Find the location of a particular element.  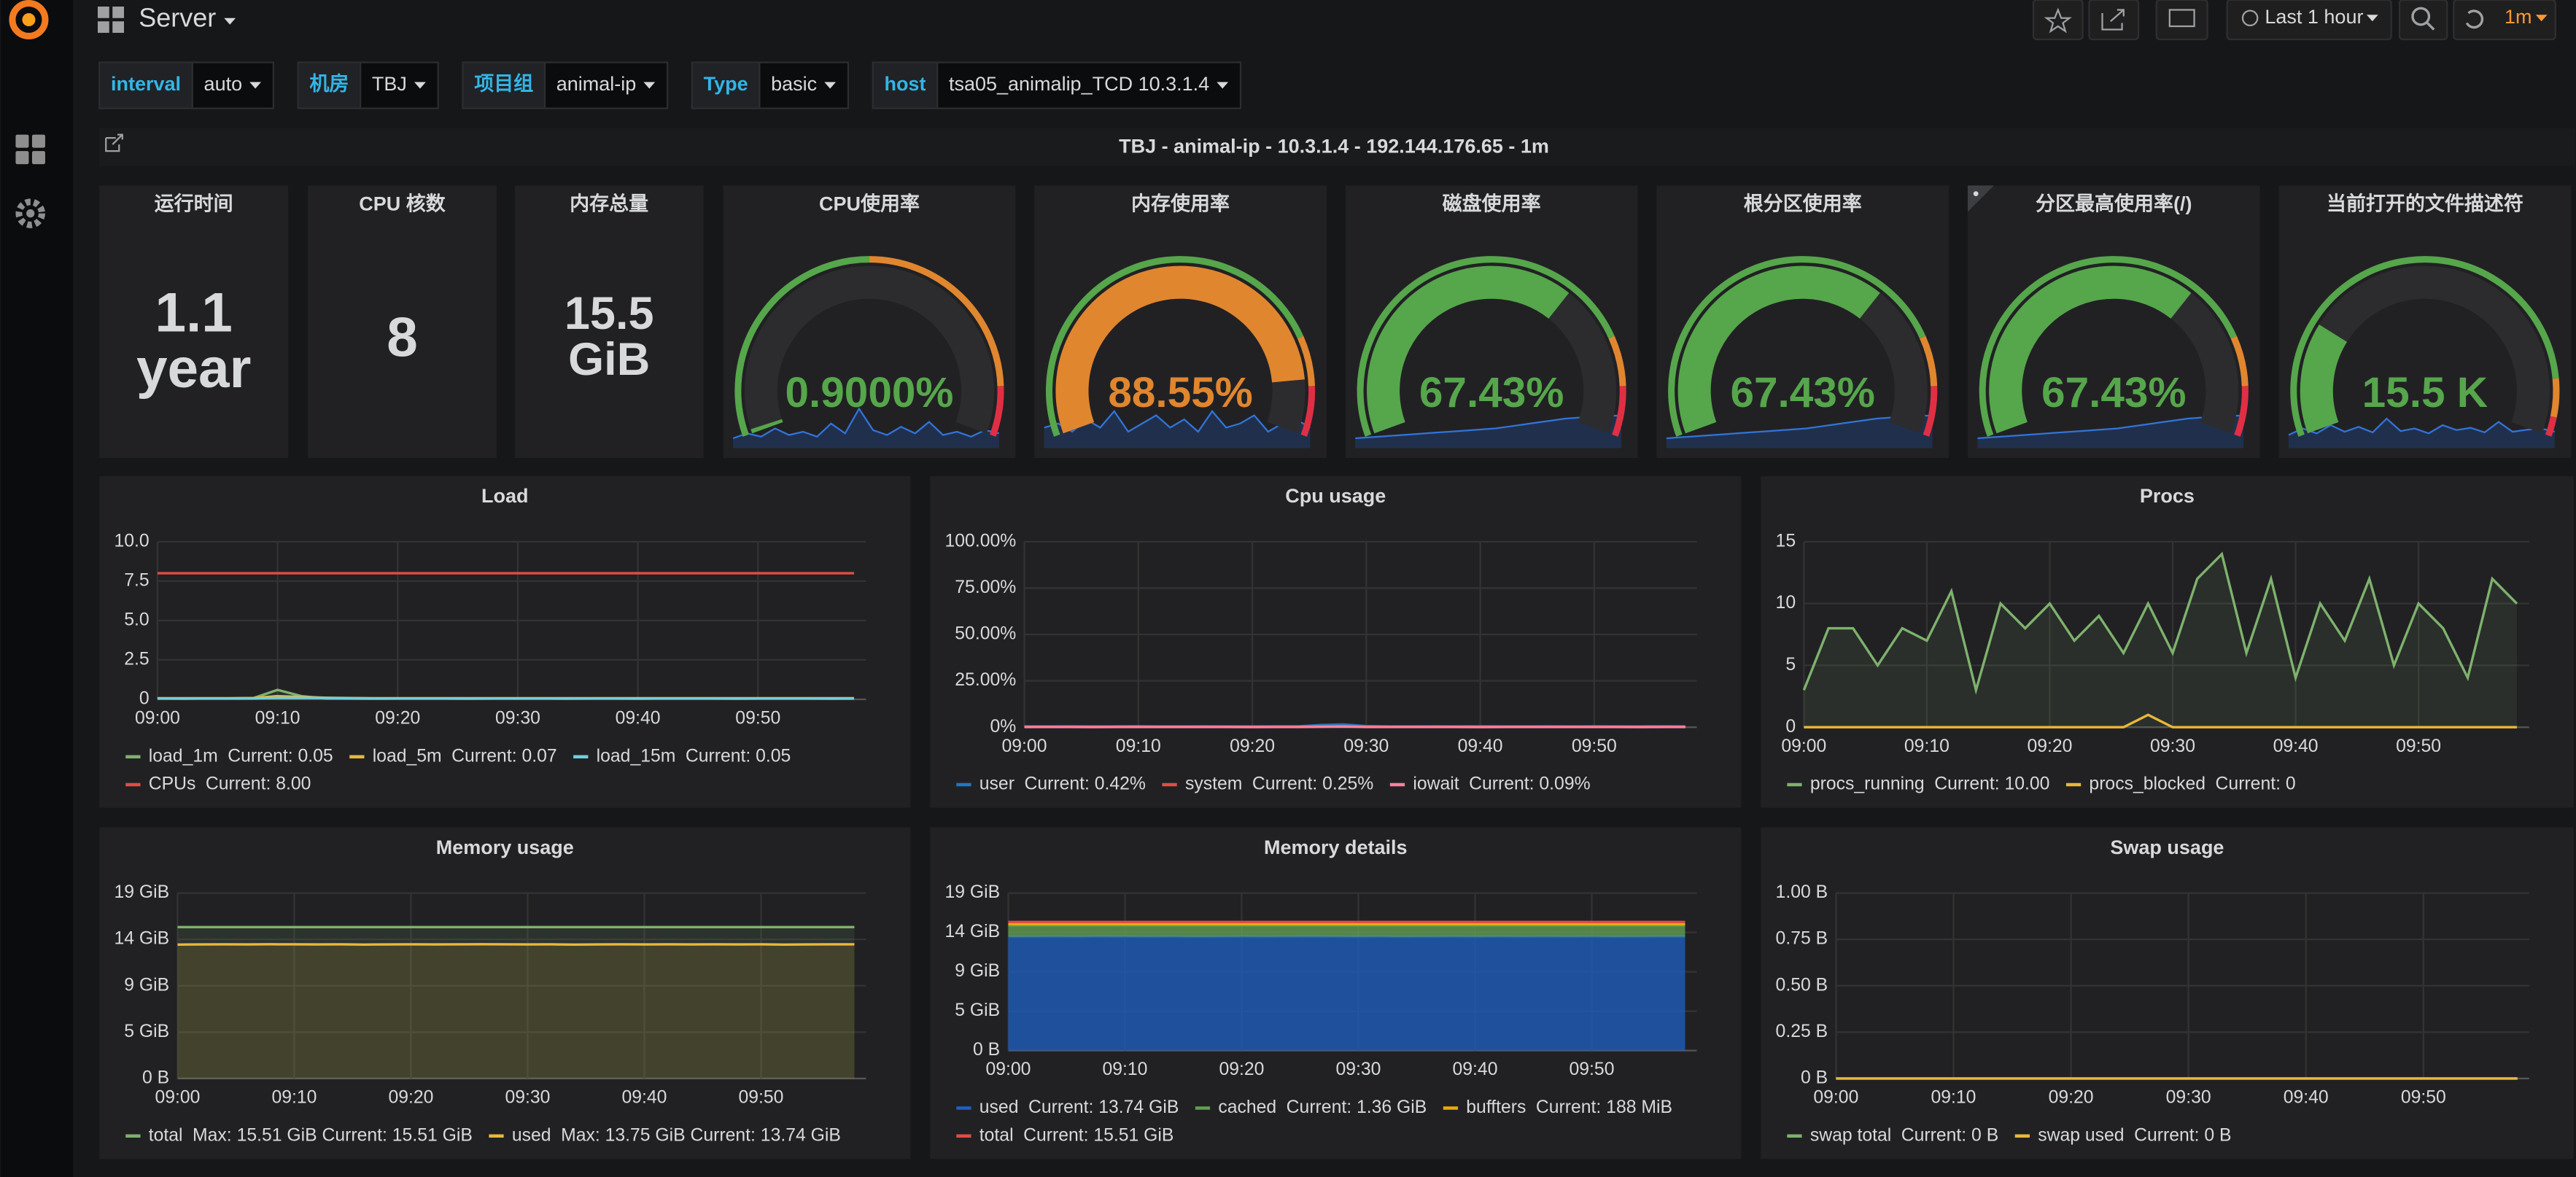

stat-unit: GiB is located at coordinates (609, 359).